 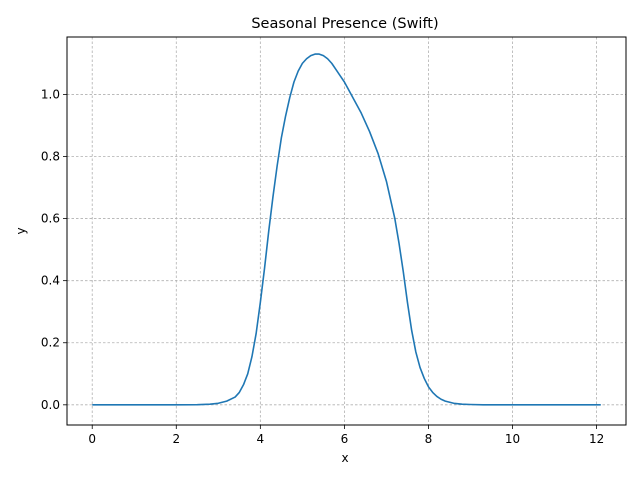 What do you see at coordinates (176, 439) in the screenshot?
I see `x-tick-label: 2` at bounding box center [176, 439].